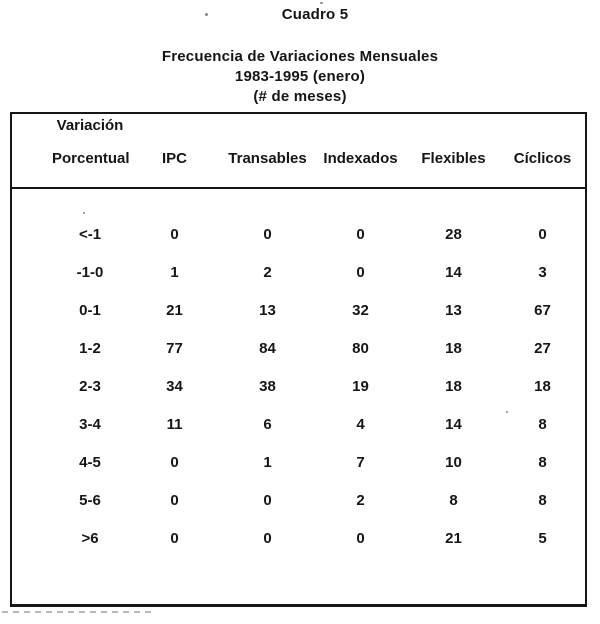 The width and height of the screenshot is (600, 624). What do you see at coordinates (360, 424) in the screenshot?
I see `cell-indexados: 4` at bounding box center [360, 424].